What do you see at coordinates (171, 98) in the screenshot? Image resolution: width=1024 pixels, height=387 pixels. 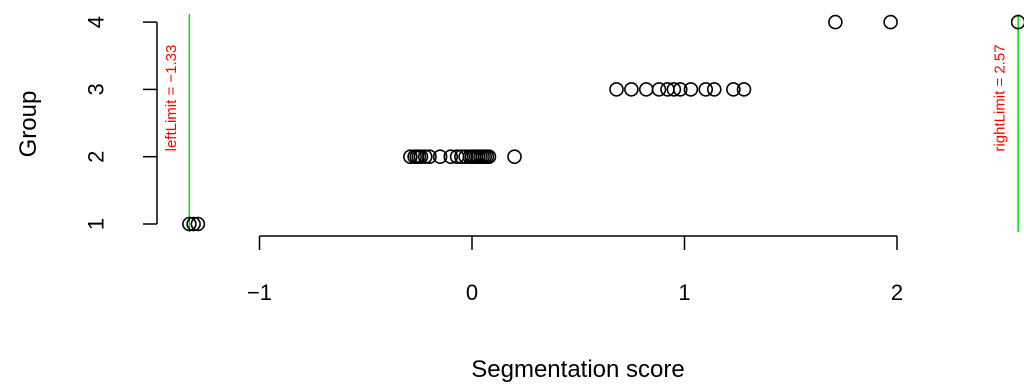 I see `left-limit-label: leftLimit = −1.33` at bounding box center [171, 98].